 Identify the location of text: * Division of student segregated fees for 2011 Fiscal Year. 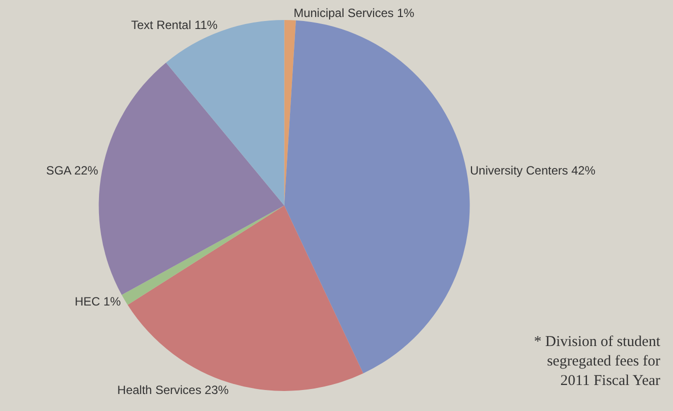
(598, 361).